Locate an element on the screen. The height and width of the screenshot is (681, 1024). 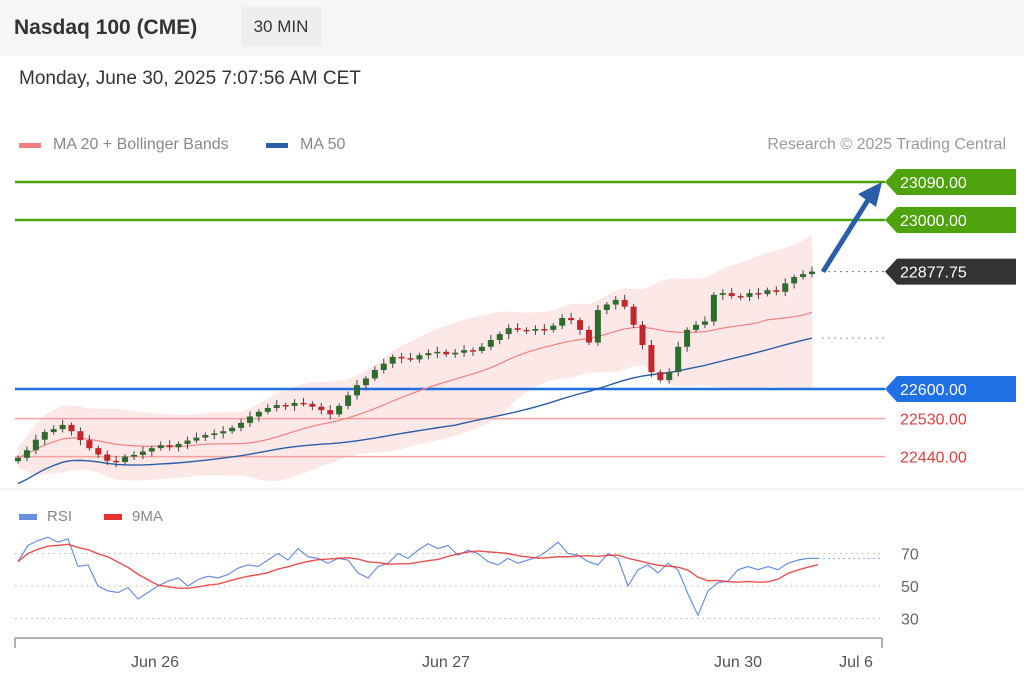
rsi-tick: 30 is located at coordinates (910, 620).